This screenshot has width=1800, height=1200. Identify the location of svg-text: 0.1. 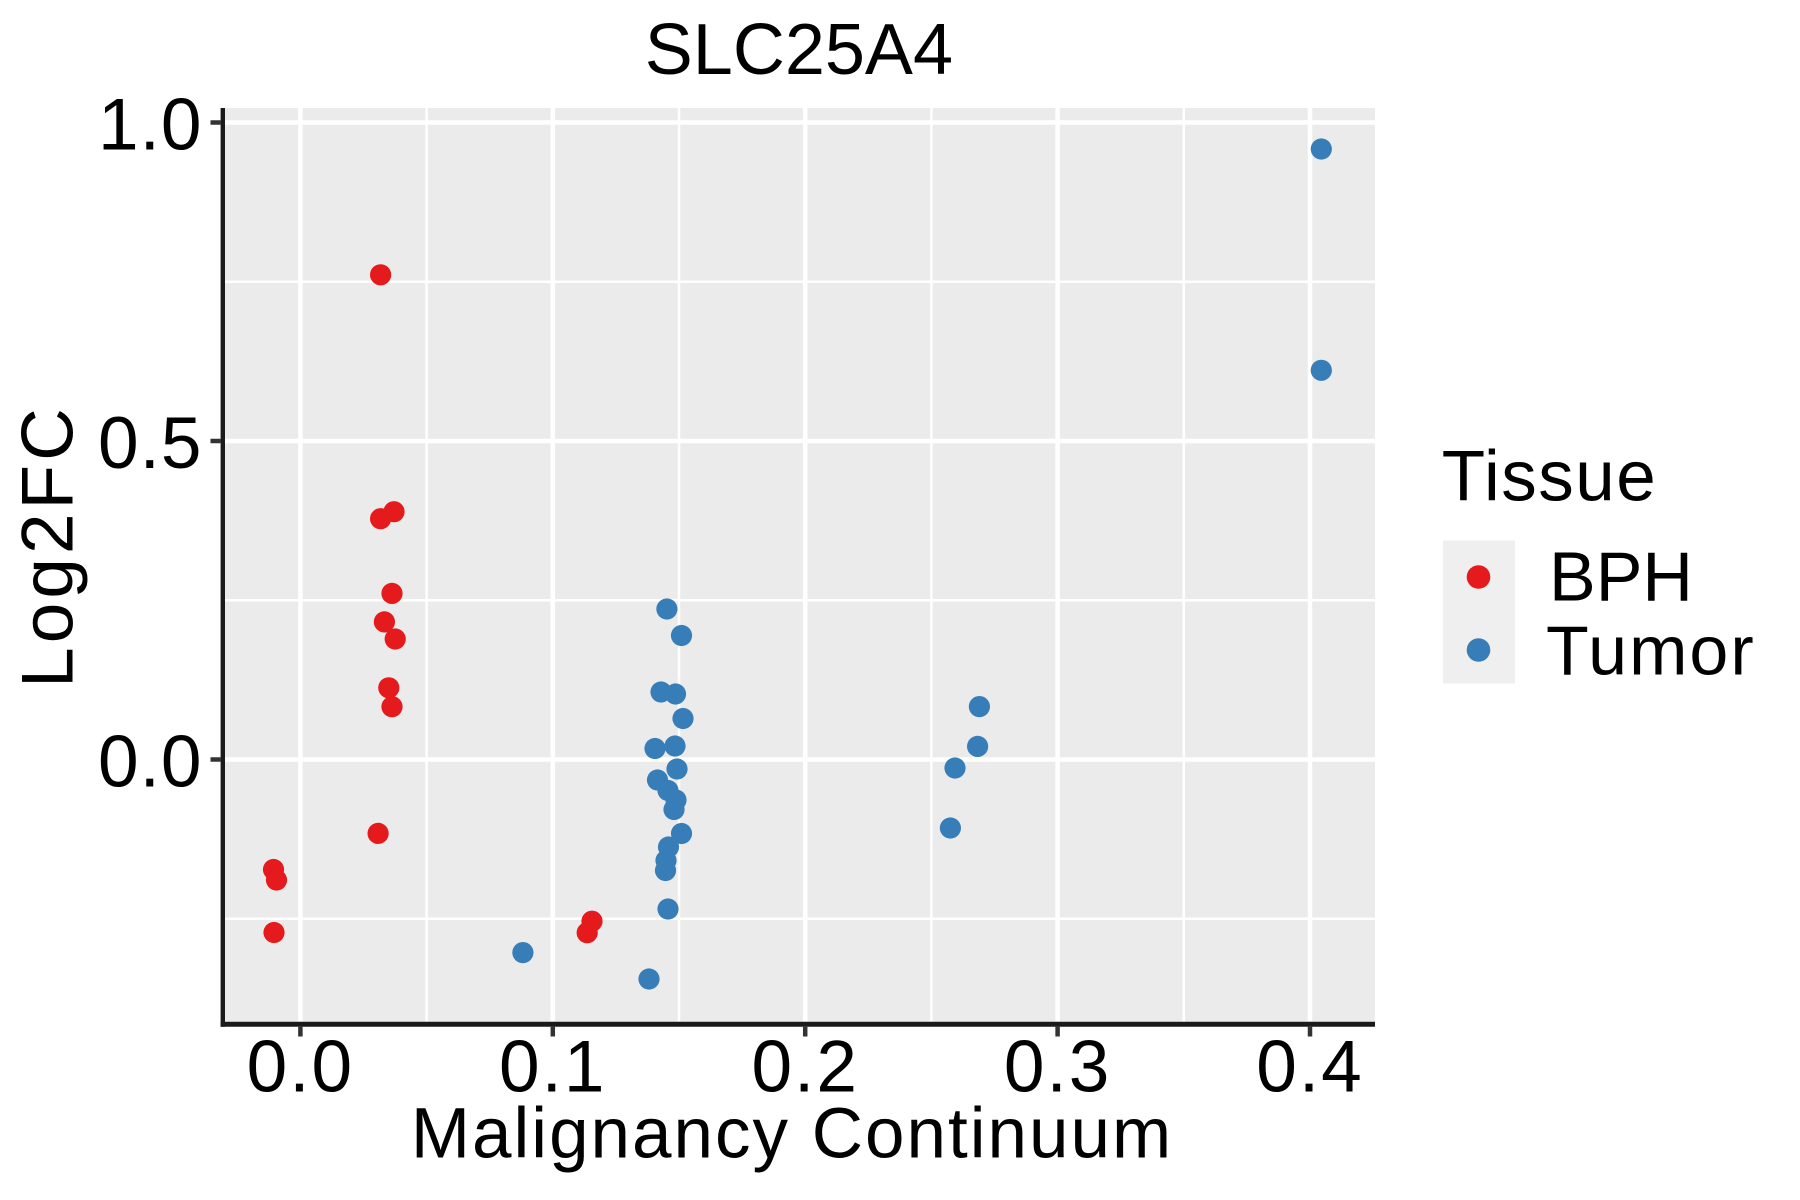
(552, 1067).